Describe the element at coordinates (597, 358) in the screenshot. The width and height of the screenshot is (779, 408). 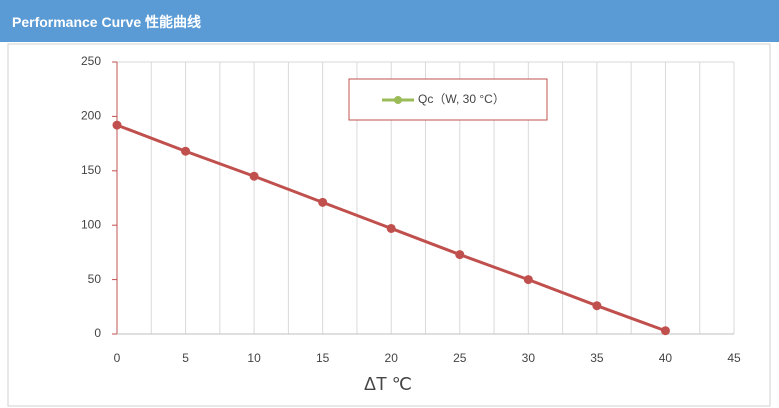
I see `x-tick-label: 35` at that location.